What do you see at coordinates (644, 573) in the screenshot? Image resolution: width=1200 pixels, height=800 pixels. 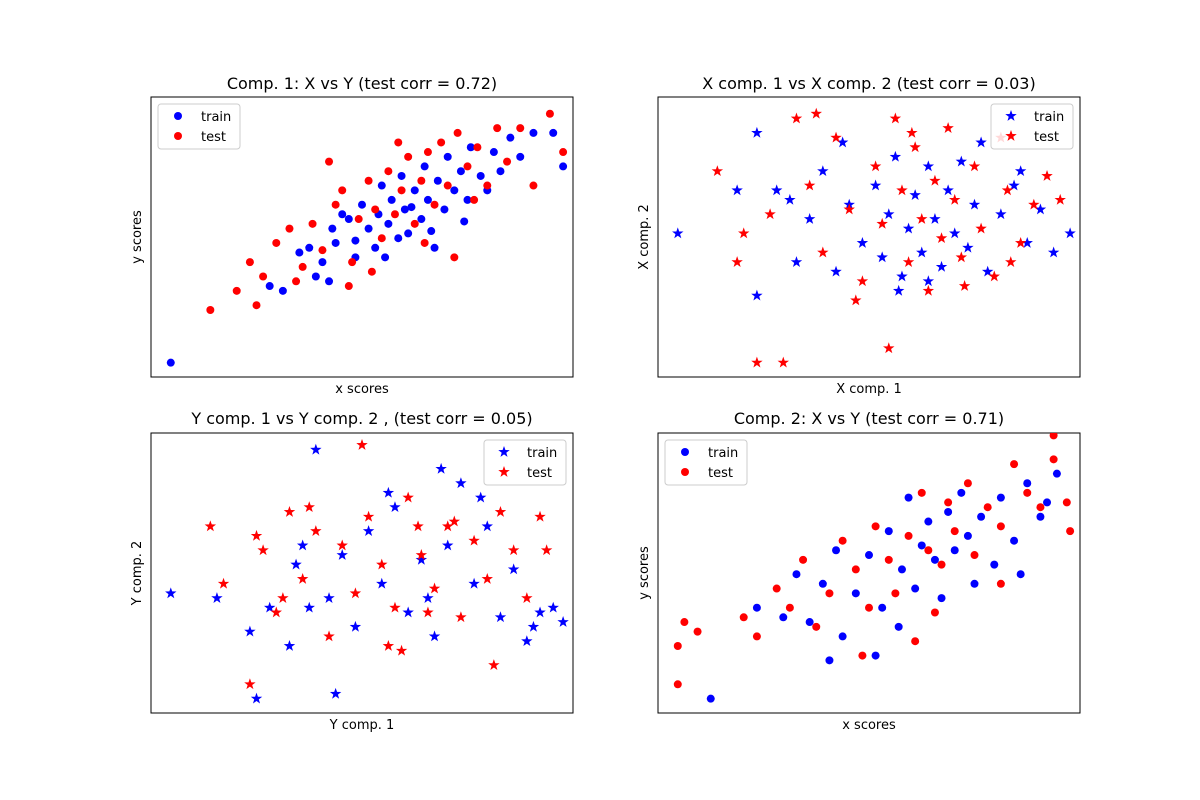 I see `panel-4-ylabel: y scores` at bounding box center [644, 573].